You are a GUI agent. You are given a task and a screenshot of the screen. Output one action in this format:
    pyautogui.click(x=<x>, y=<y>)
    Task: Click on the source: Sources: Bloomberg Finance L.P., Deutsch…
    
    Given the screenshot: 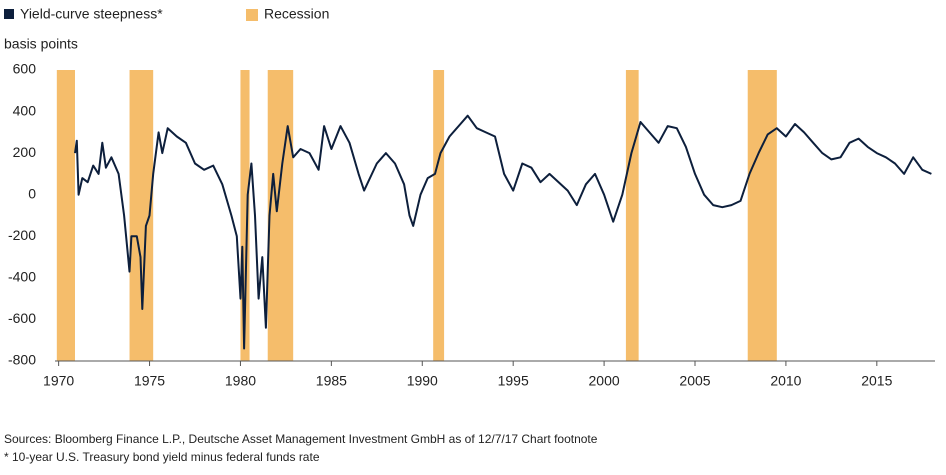 What is the action you would take?
    pyautogui.click(x=301, y=439)
    